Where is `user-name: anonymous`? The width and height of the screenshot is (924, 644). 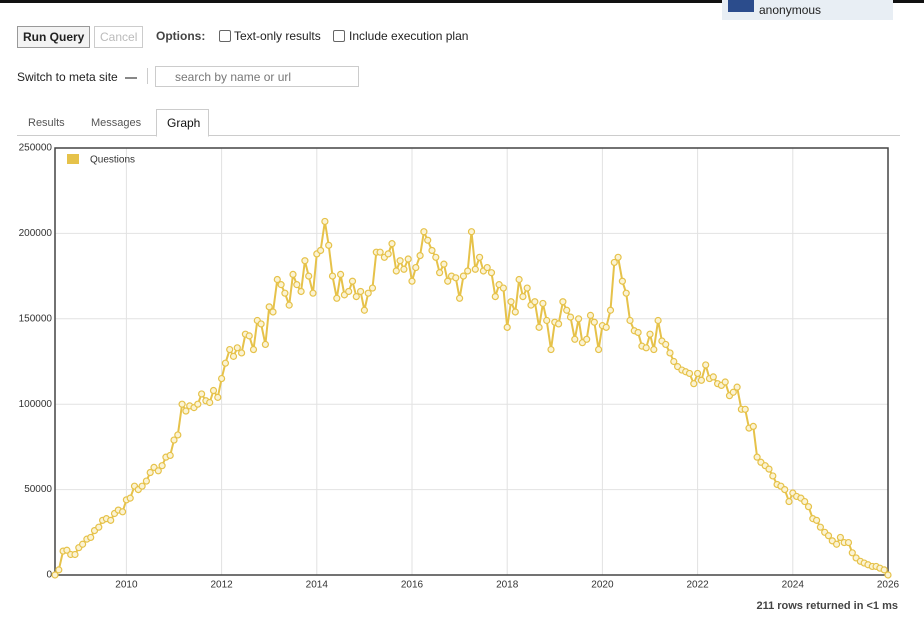 user-name: anonymous is located at coordinates (790, 10).